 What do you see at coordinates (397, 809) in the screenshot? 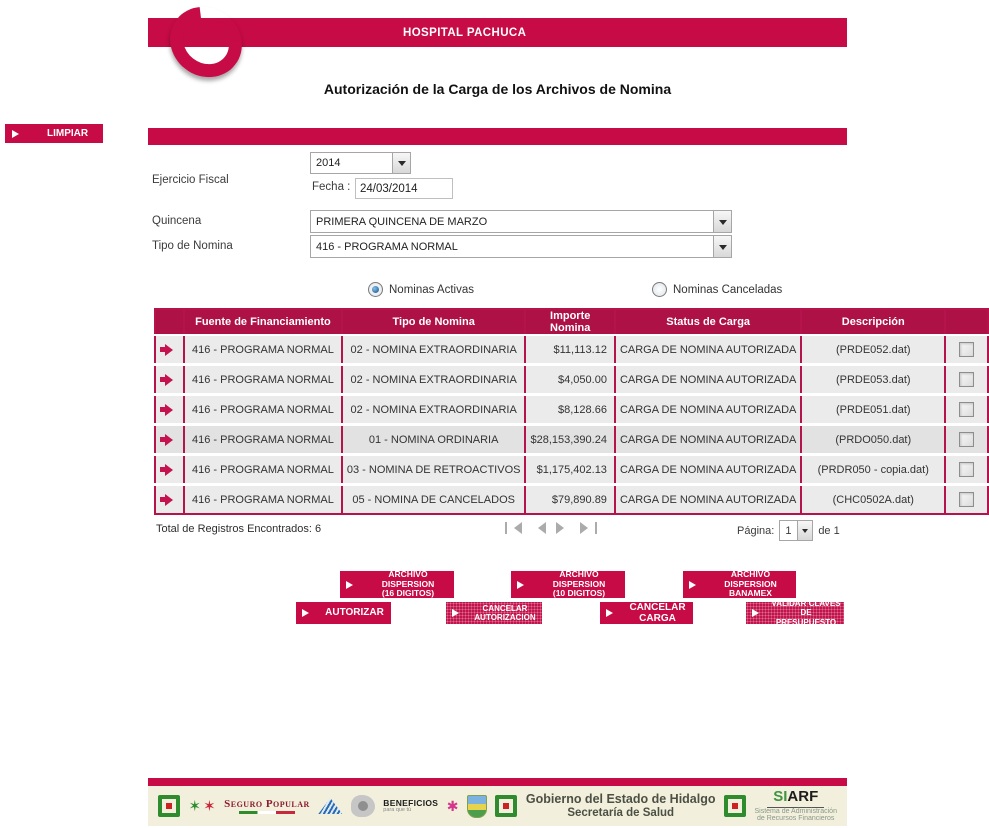
I see `beneficios-sub-label: para que tú` at bounding box center [397, 809].